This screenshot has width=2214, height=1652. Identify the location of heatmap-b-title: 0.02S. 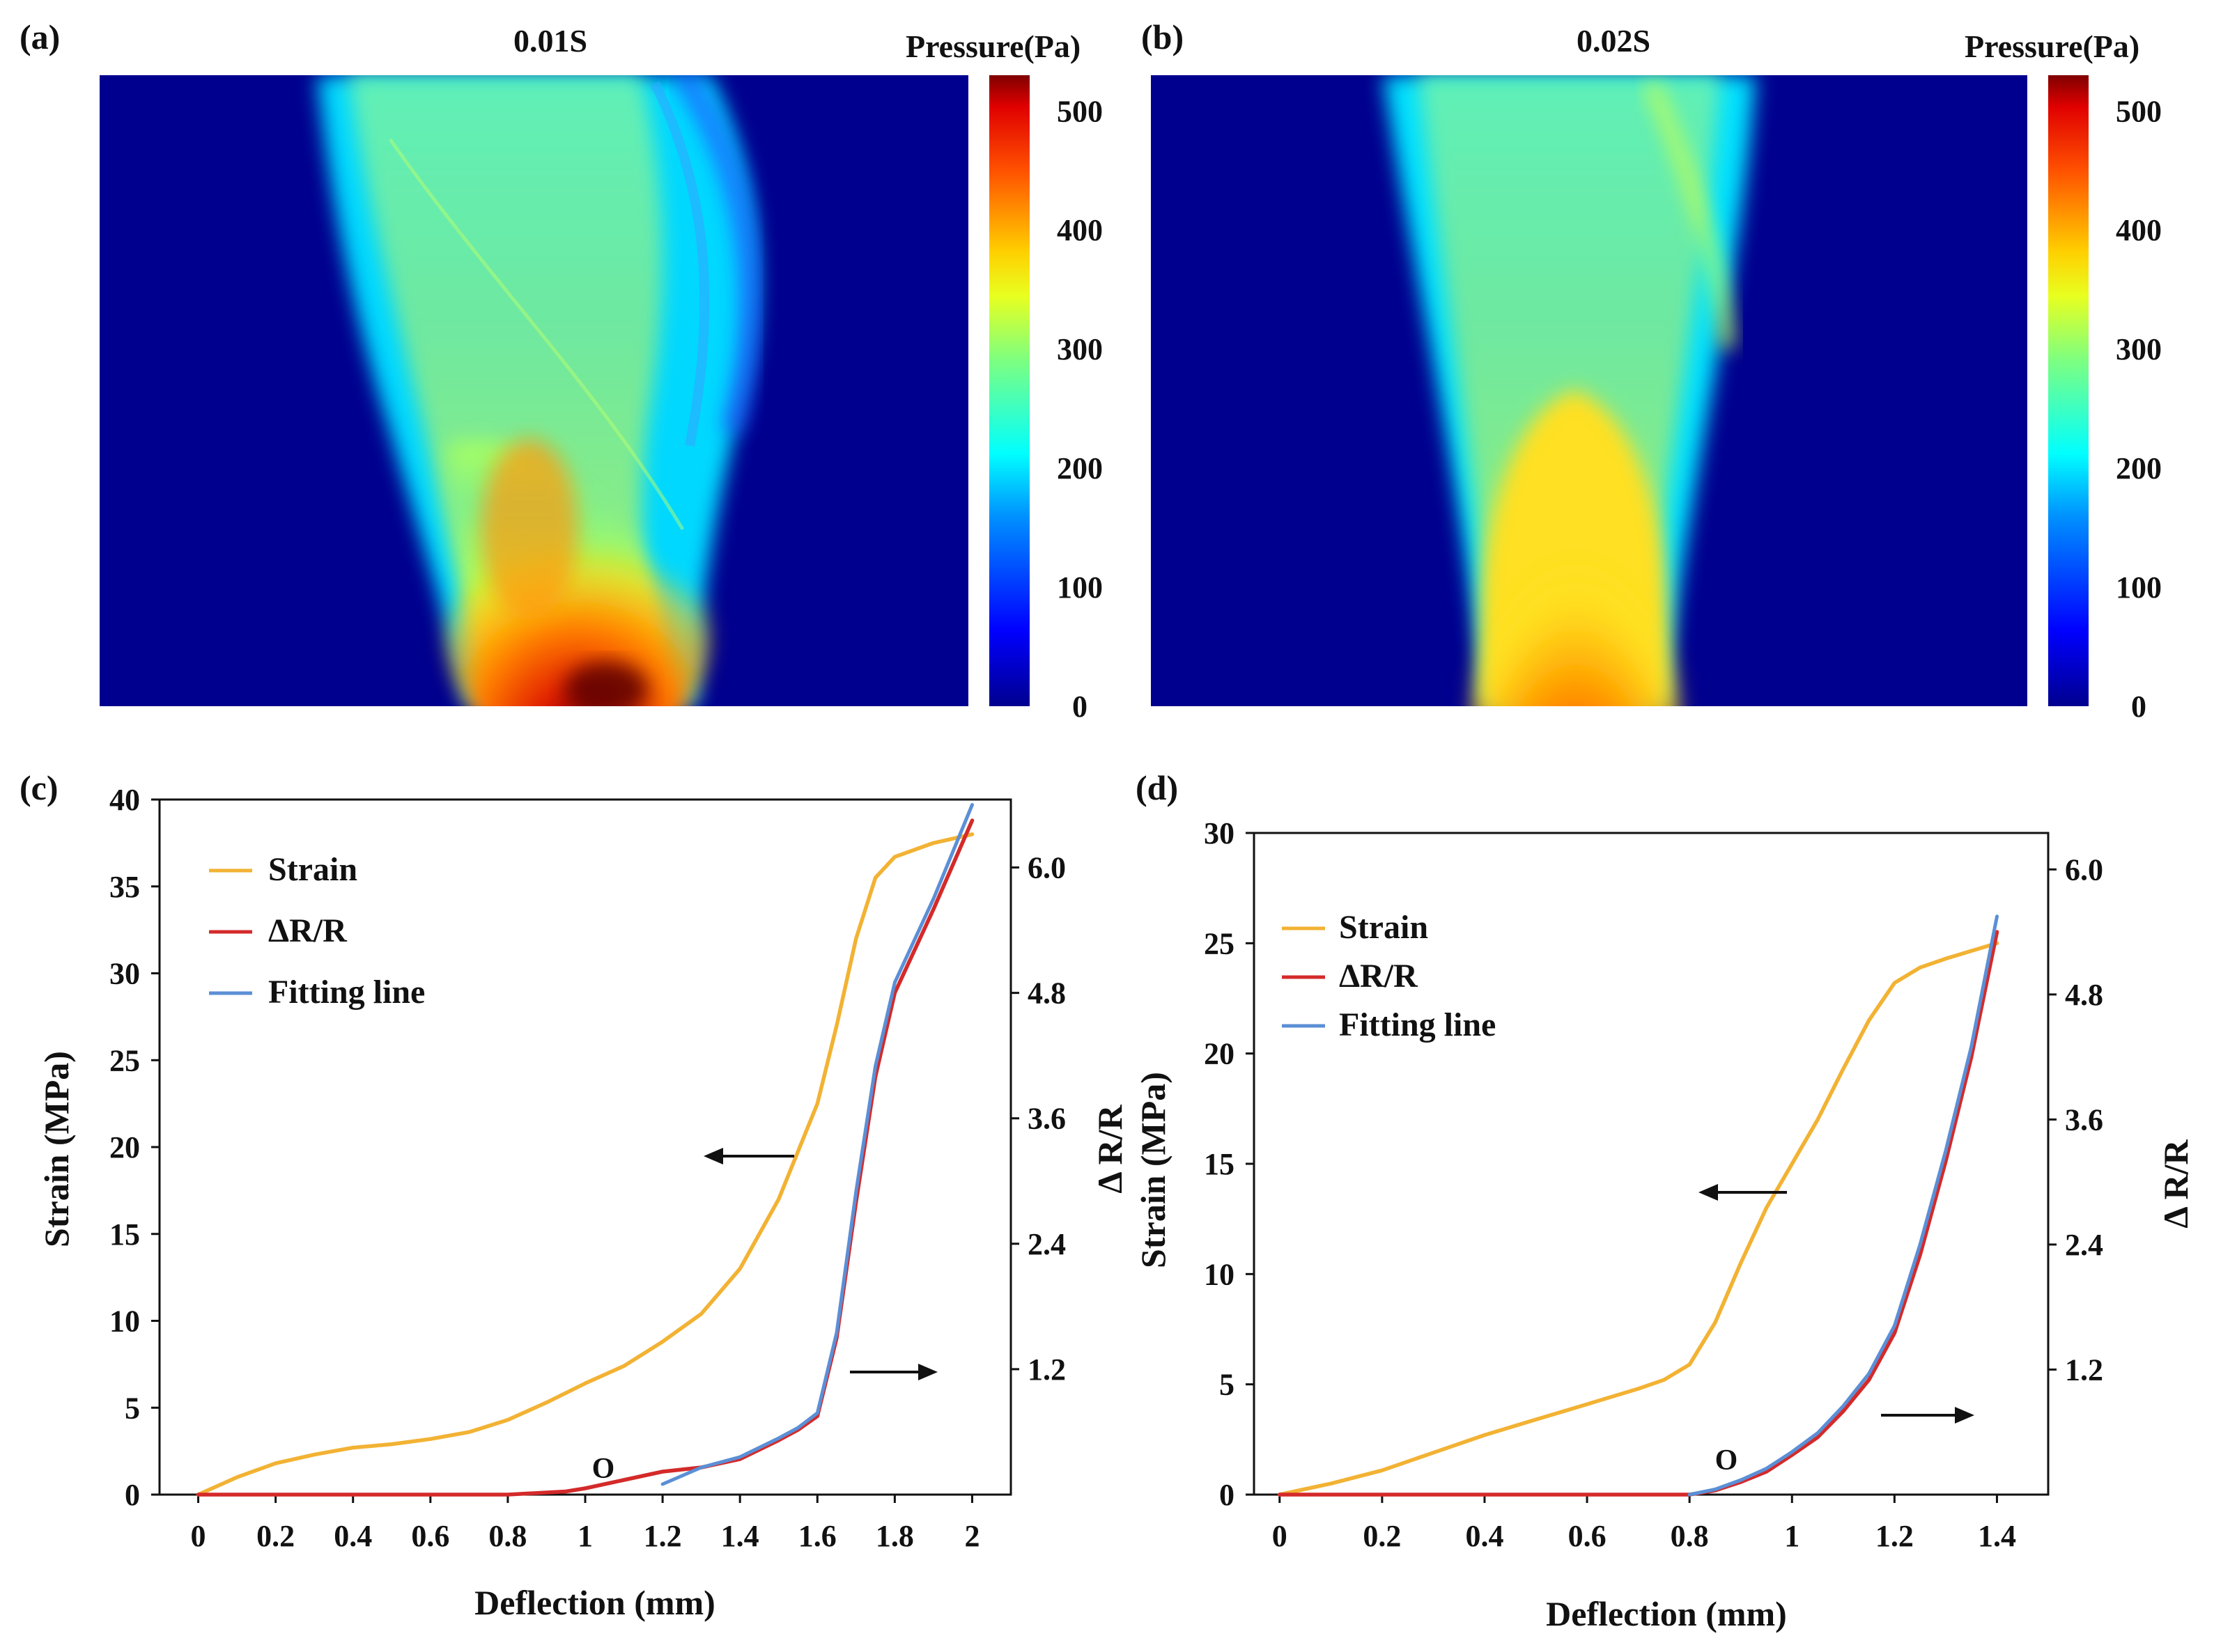
(1613, 41).